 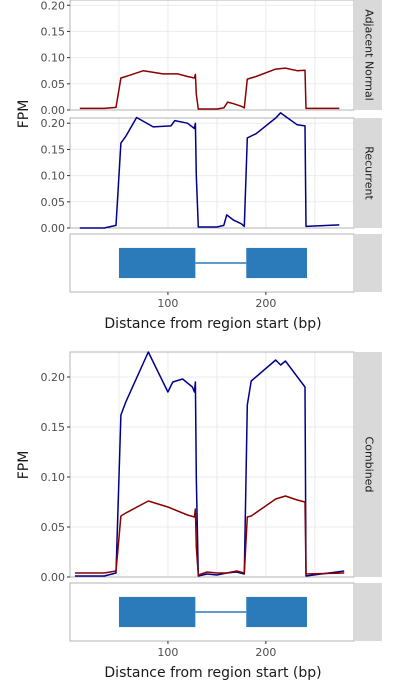 I want to click on facet-strip-label: Combined, so click(x=369, y=465).